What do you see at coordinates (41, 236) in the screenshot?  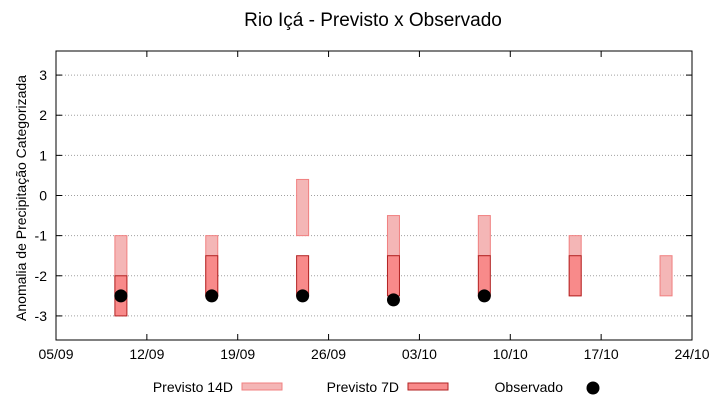 I see `y-tick-label: -1` at bounding box center [41, 236].